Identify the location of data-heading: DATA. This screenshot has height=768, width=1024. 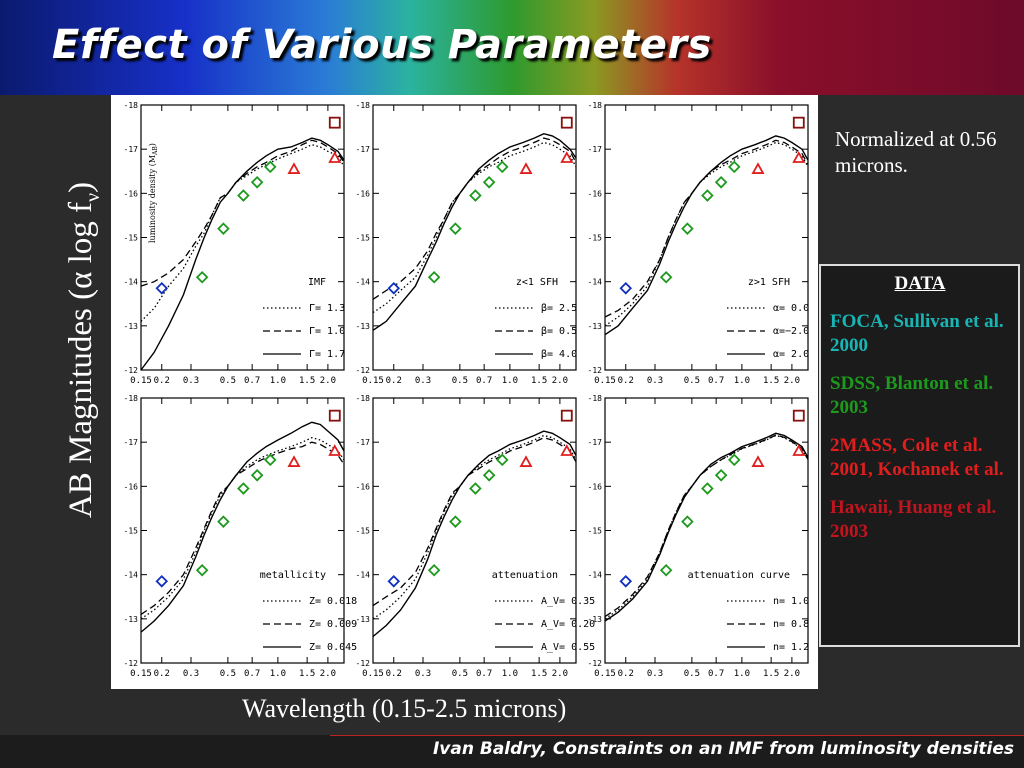
(920, 283).